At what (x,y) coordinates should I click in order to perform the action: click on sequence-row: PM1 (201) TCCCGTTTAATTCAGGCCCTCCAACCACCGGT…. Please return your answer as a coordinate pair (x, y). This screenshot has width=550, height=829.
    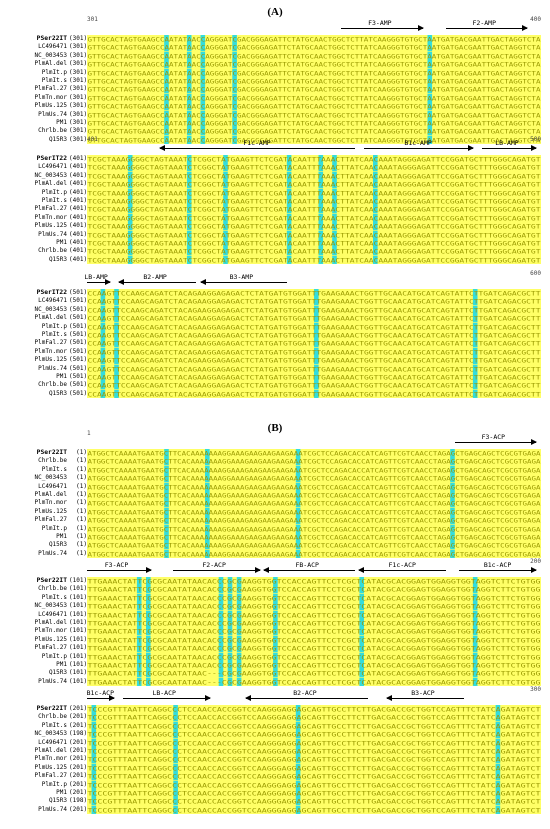
    Looking at the image, I should click on (275, 793).